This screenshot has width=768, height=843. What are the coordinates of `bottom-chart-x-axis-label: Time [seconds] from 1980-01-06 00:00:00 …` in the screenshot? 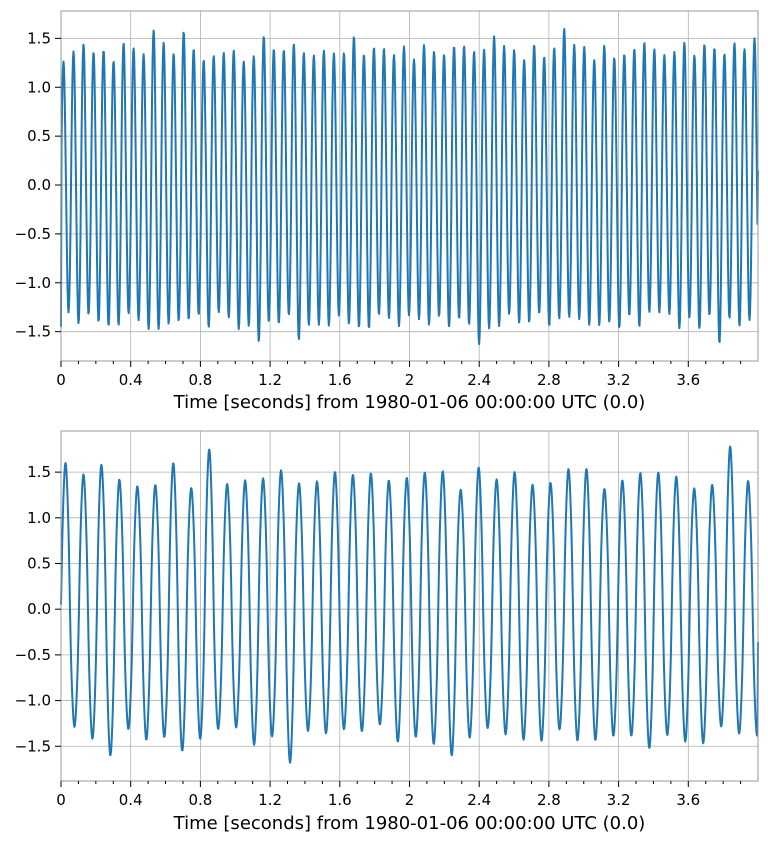 It's located at (409, 823).